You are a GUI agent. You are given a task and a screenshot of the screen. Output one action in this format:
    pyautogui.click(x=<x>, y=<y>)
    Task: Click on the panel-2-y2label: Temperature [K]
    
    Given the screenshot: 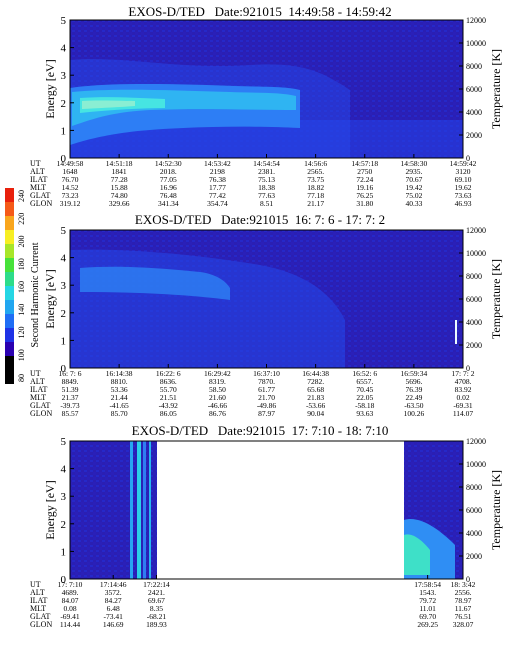 What is the action you would take?
    pyautogui.click(x=496, y=299)
    